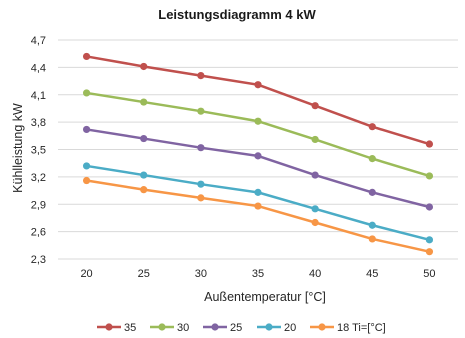  Describe the element at coordinates (429, 274) in the screenshot. I see `x-tick-label: 50` at that location.